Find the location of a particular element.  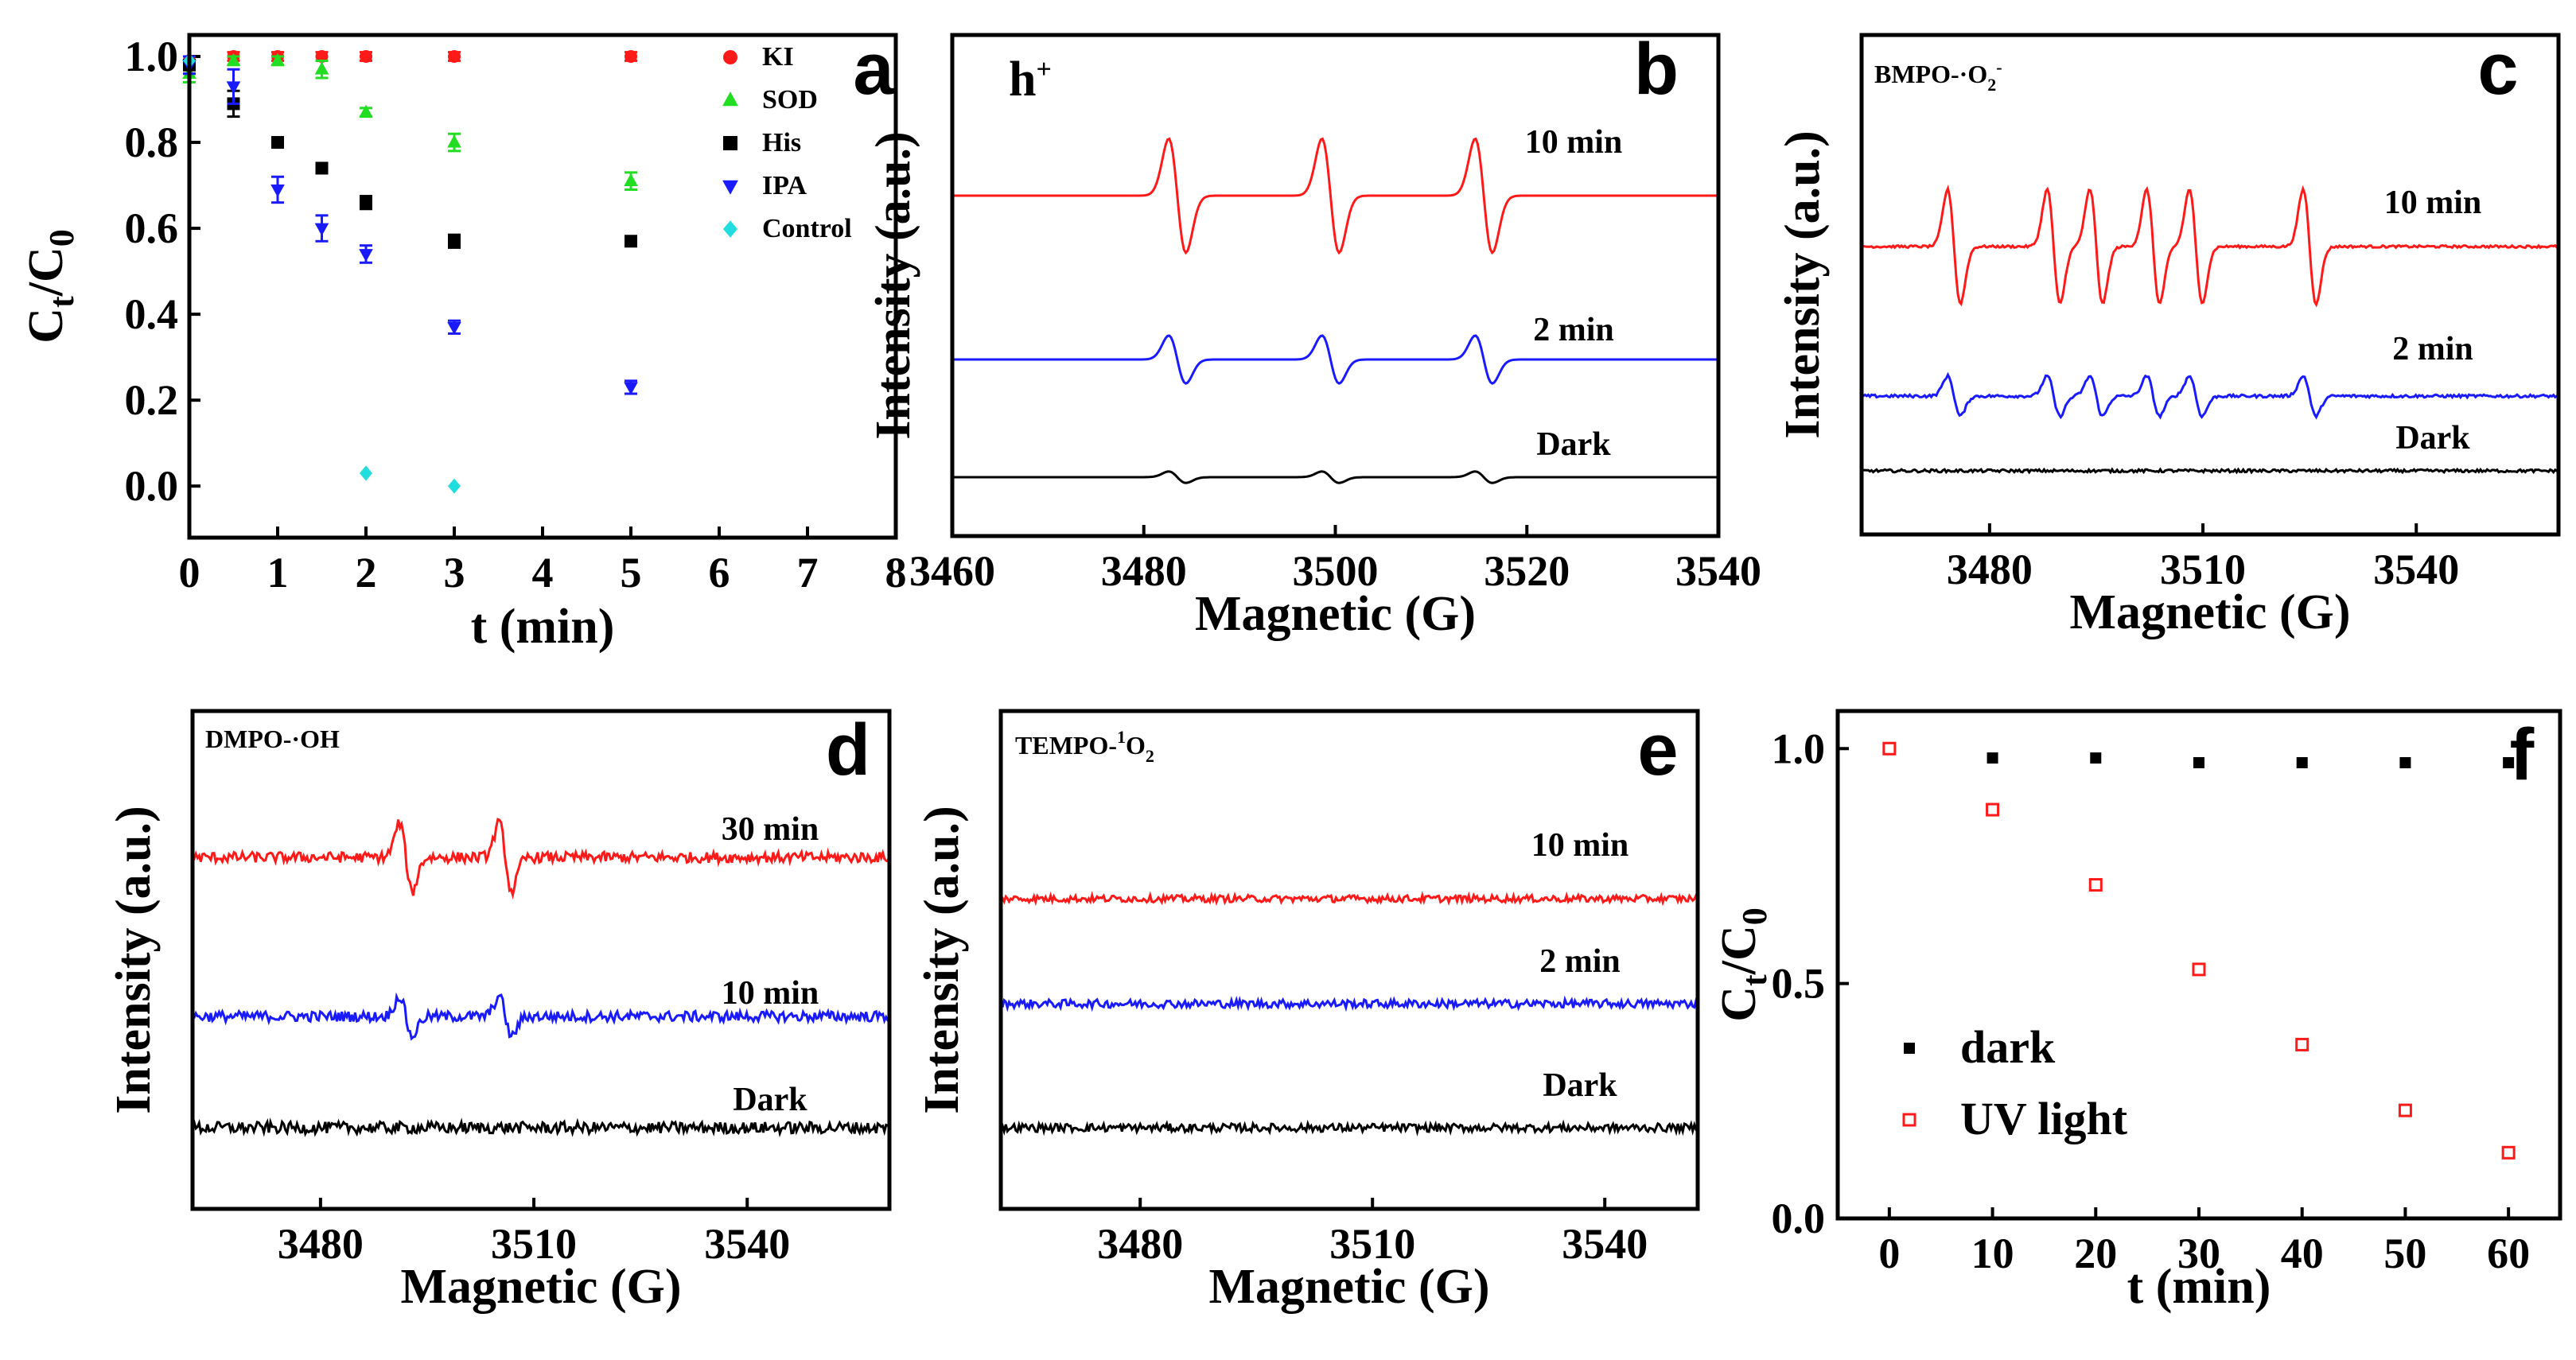

panel-e-species-label: TEMPO-1O2 is located at coordinates (1084, 746).